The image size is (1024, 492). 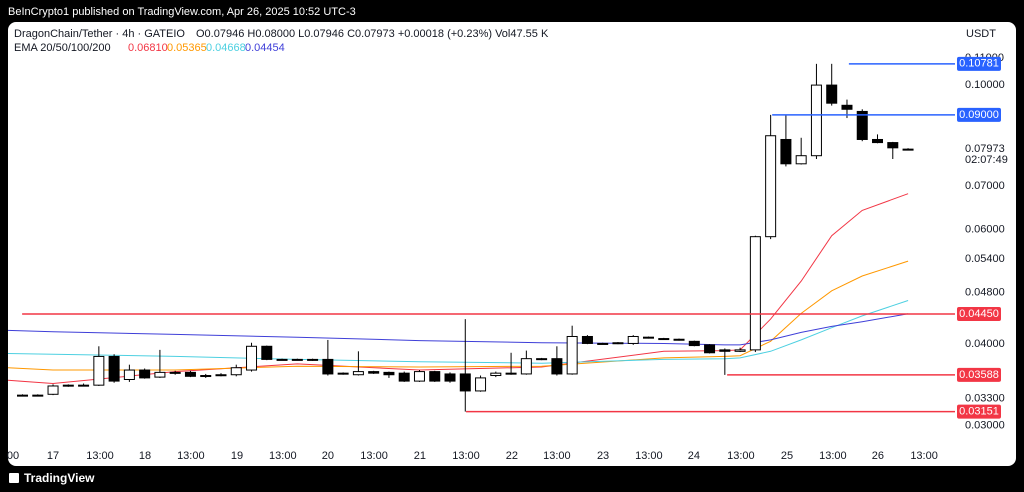 I want to click on x-tick-label: 22, so click(x=512, y=456).